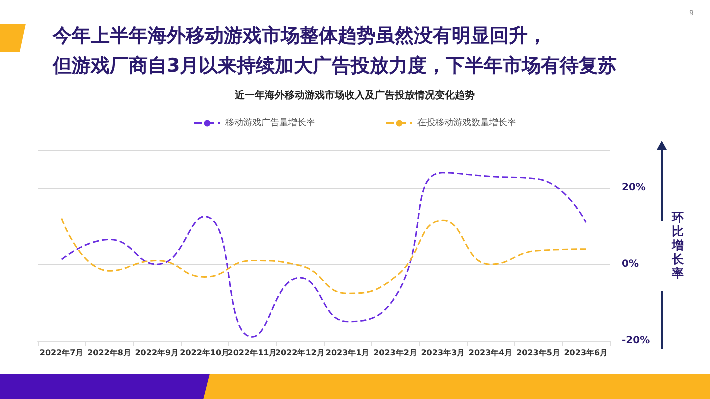  Describe the element at coordinates (354, 96) in the screenshot. I see `chart-subtitle: 近一年海外移动游戏市场收入及广告投放情况变化趋势` at that location.